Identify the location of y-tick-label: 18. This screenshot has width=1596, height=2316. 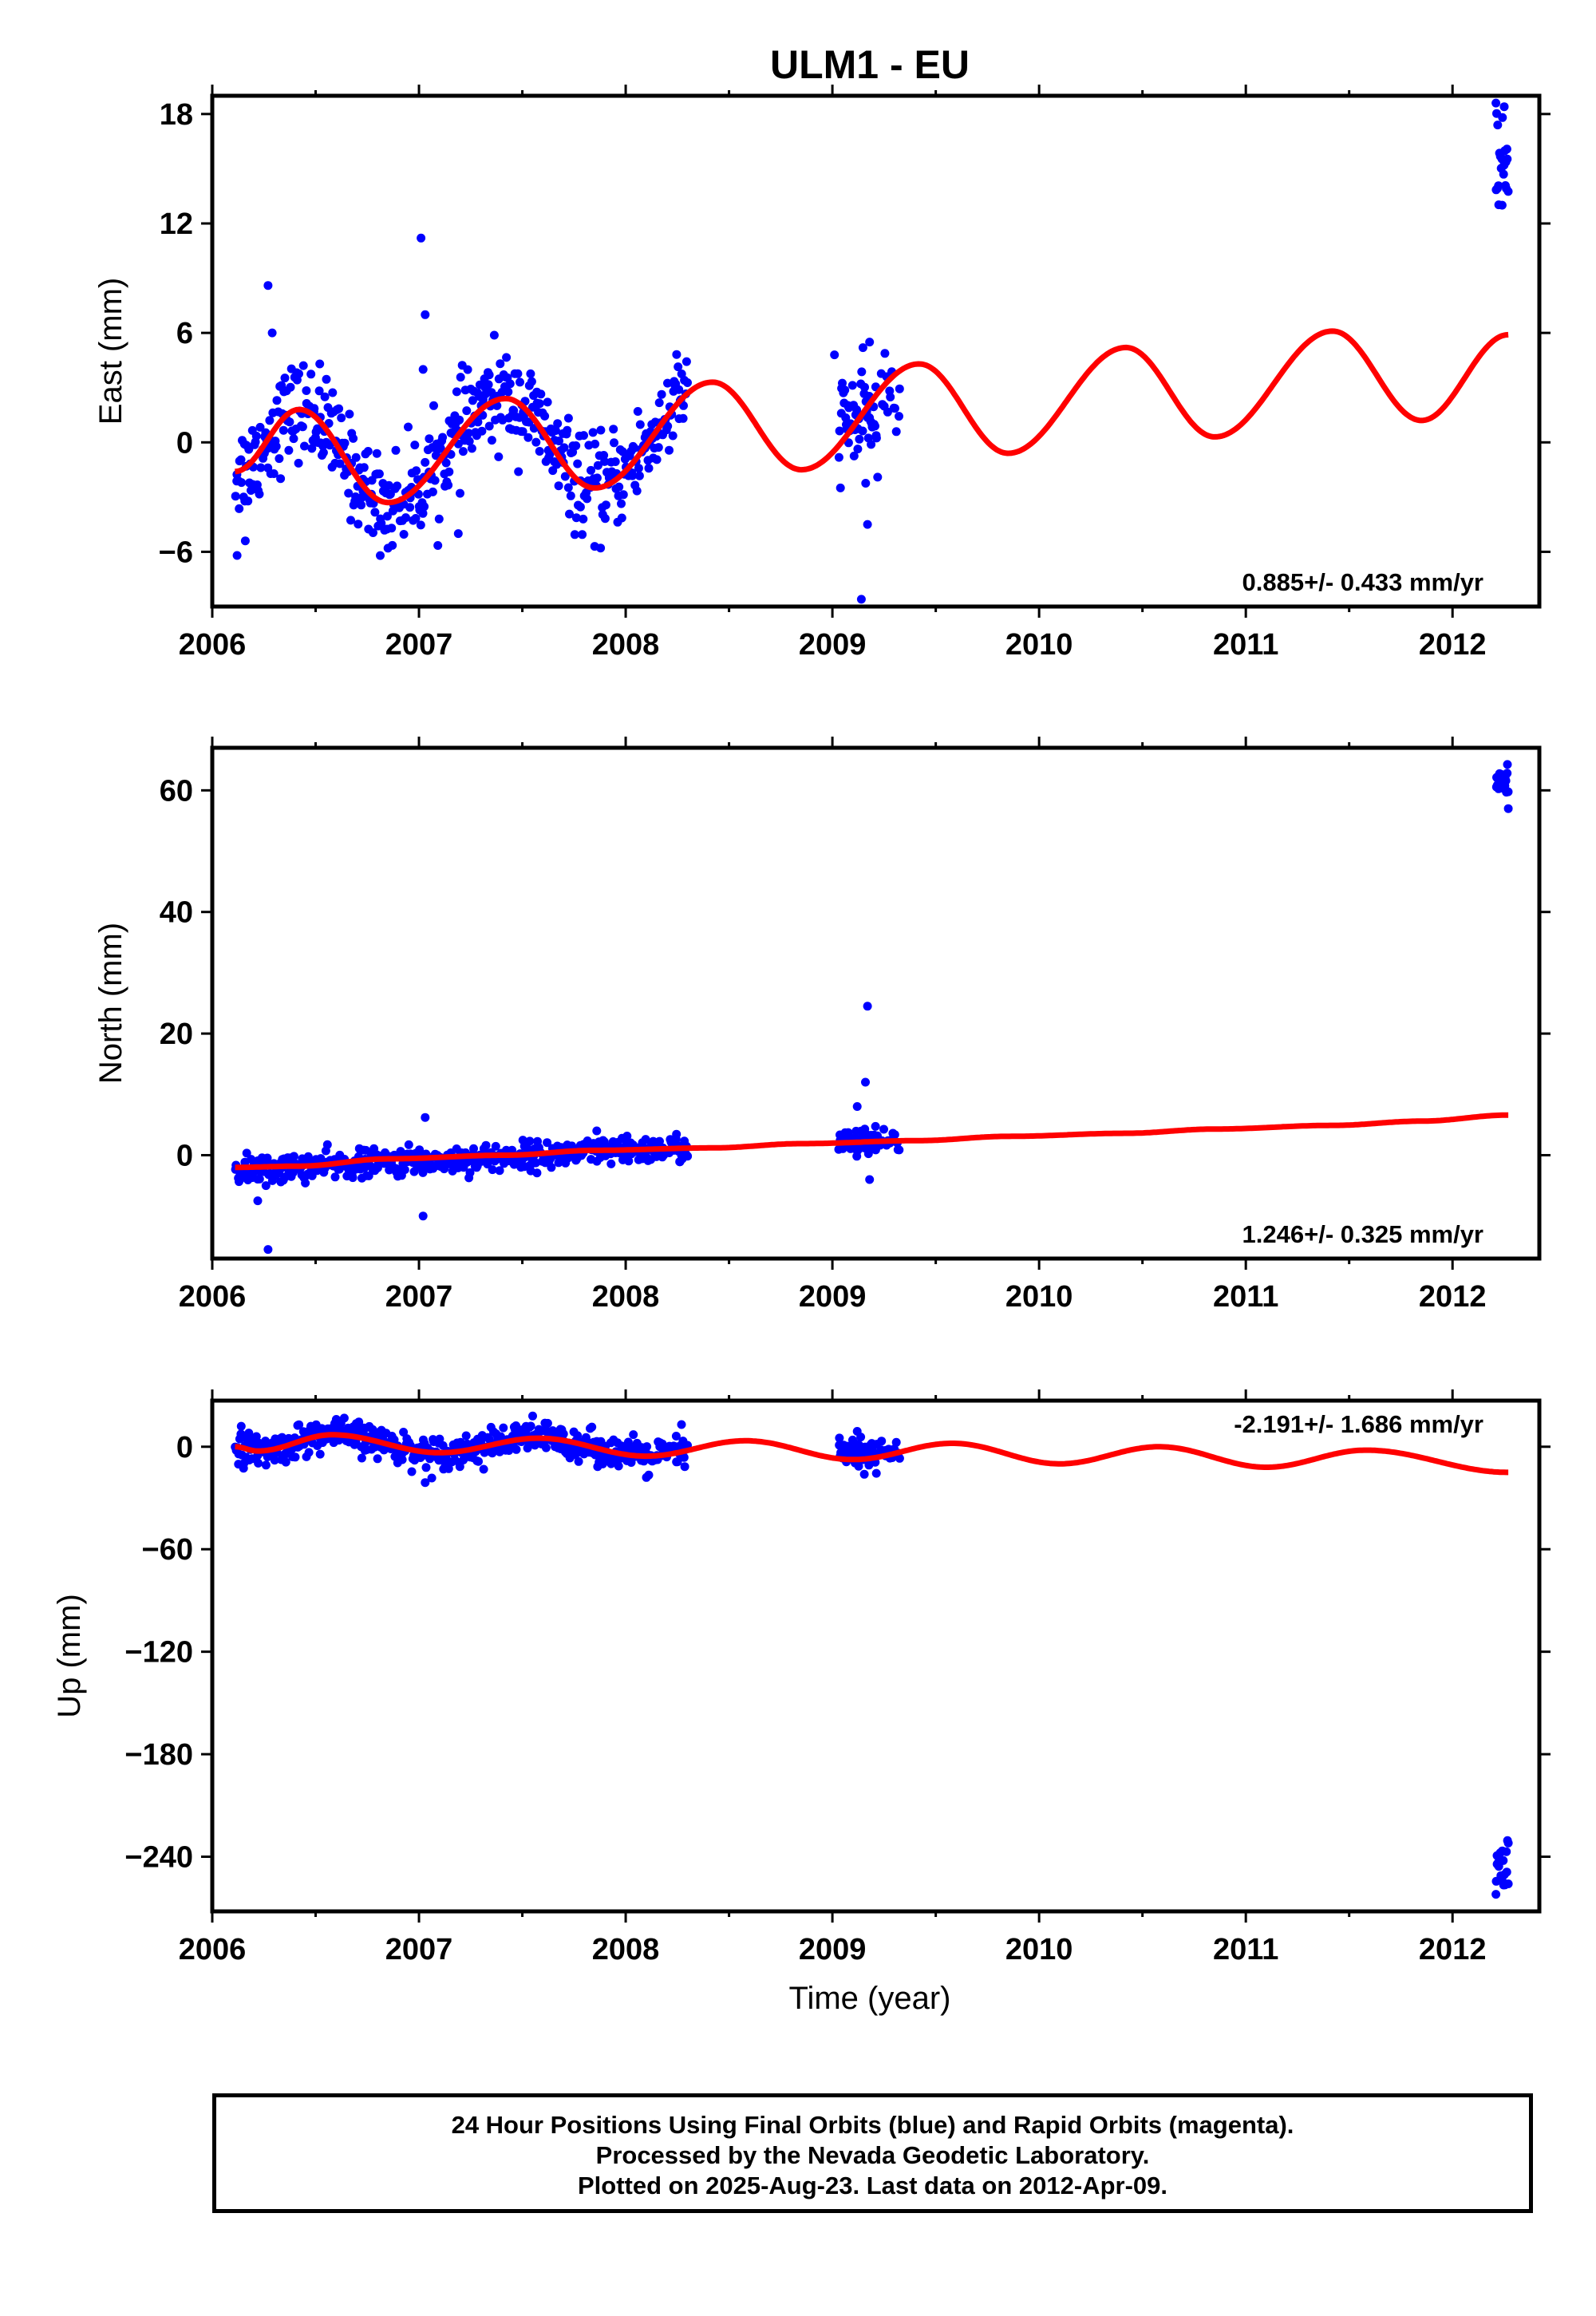
(176, 115).